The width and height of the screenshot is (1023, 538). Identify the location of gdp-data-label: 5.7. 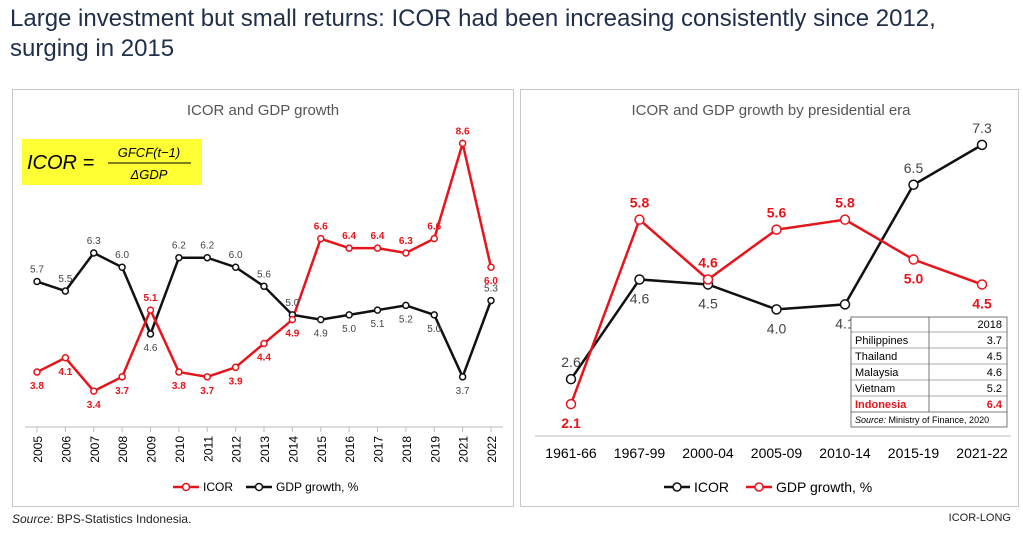
(37, 270).